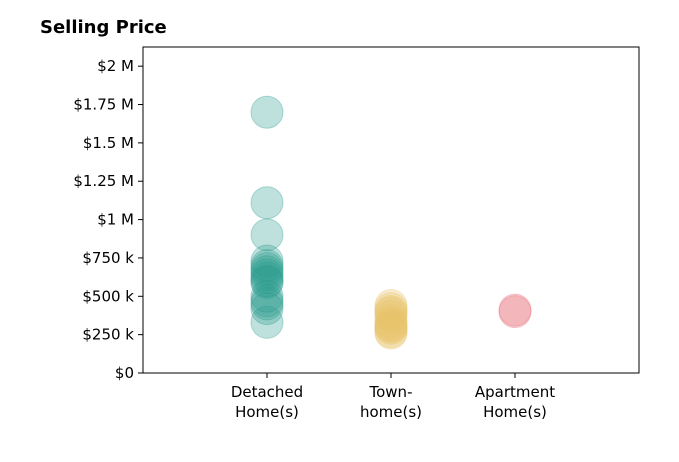 This screenshot has width=679, height=462. I want to click on y-tick-label: $0, so click(124, 373).